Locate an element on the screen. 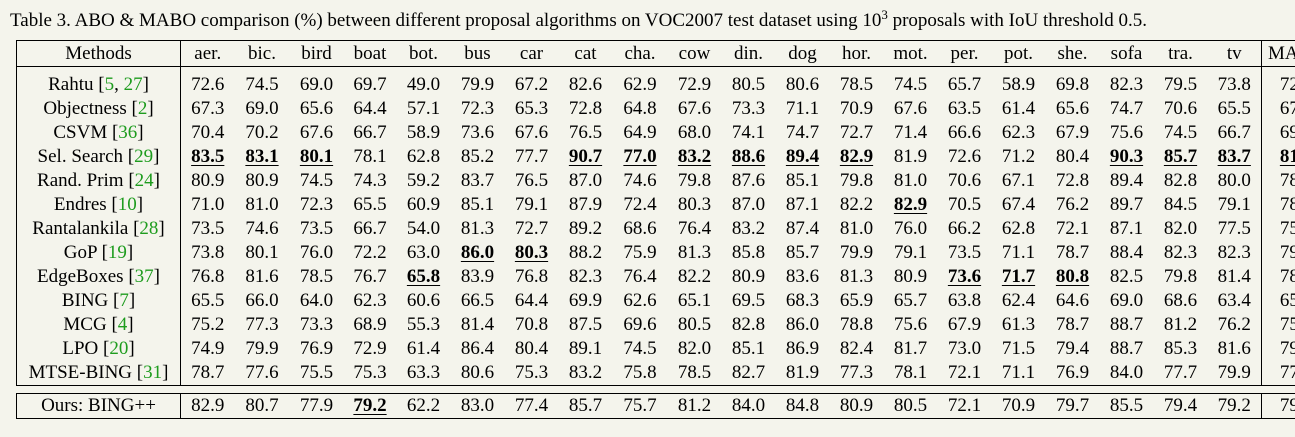 The height and width of the screenshot is (437, 1295). value-cell: 74.6 is located at coordinates (640, 181).